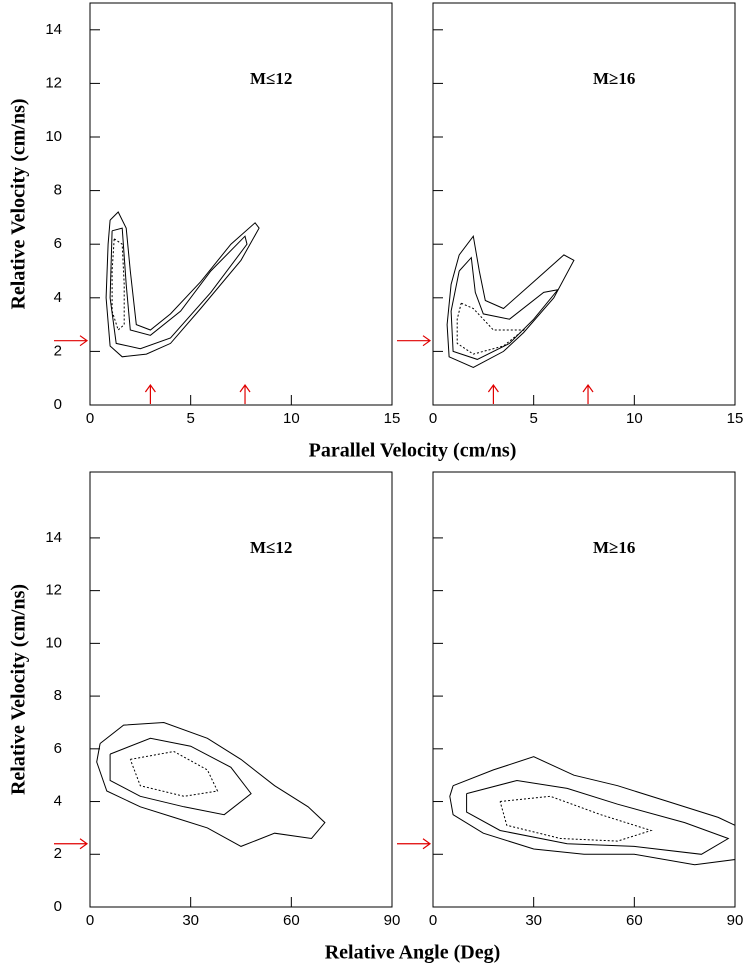 Image resolution: width=749 pixels, height=972 pixels. I want to click on x-axis-label: Relative Angle (Deg), so click(413, 953).